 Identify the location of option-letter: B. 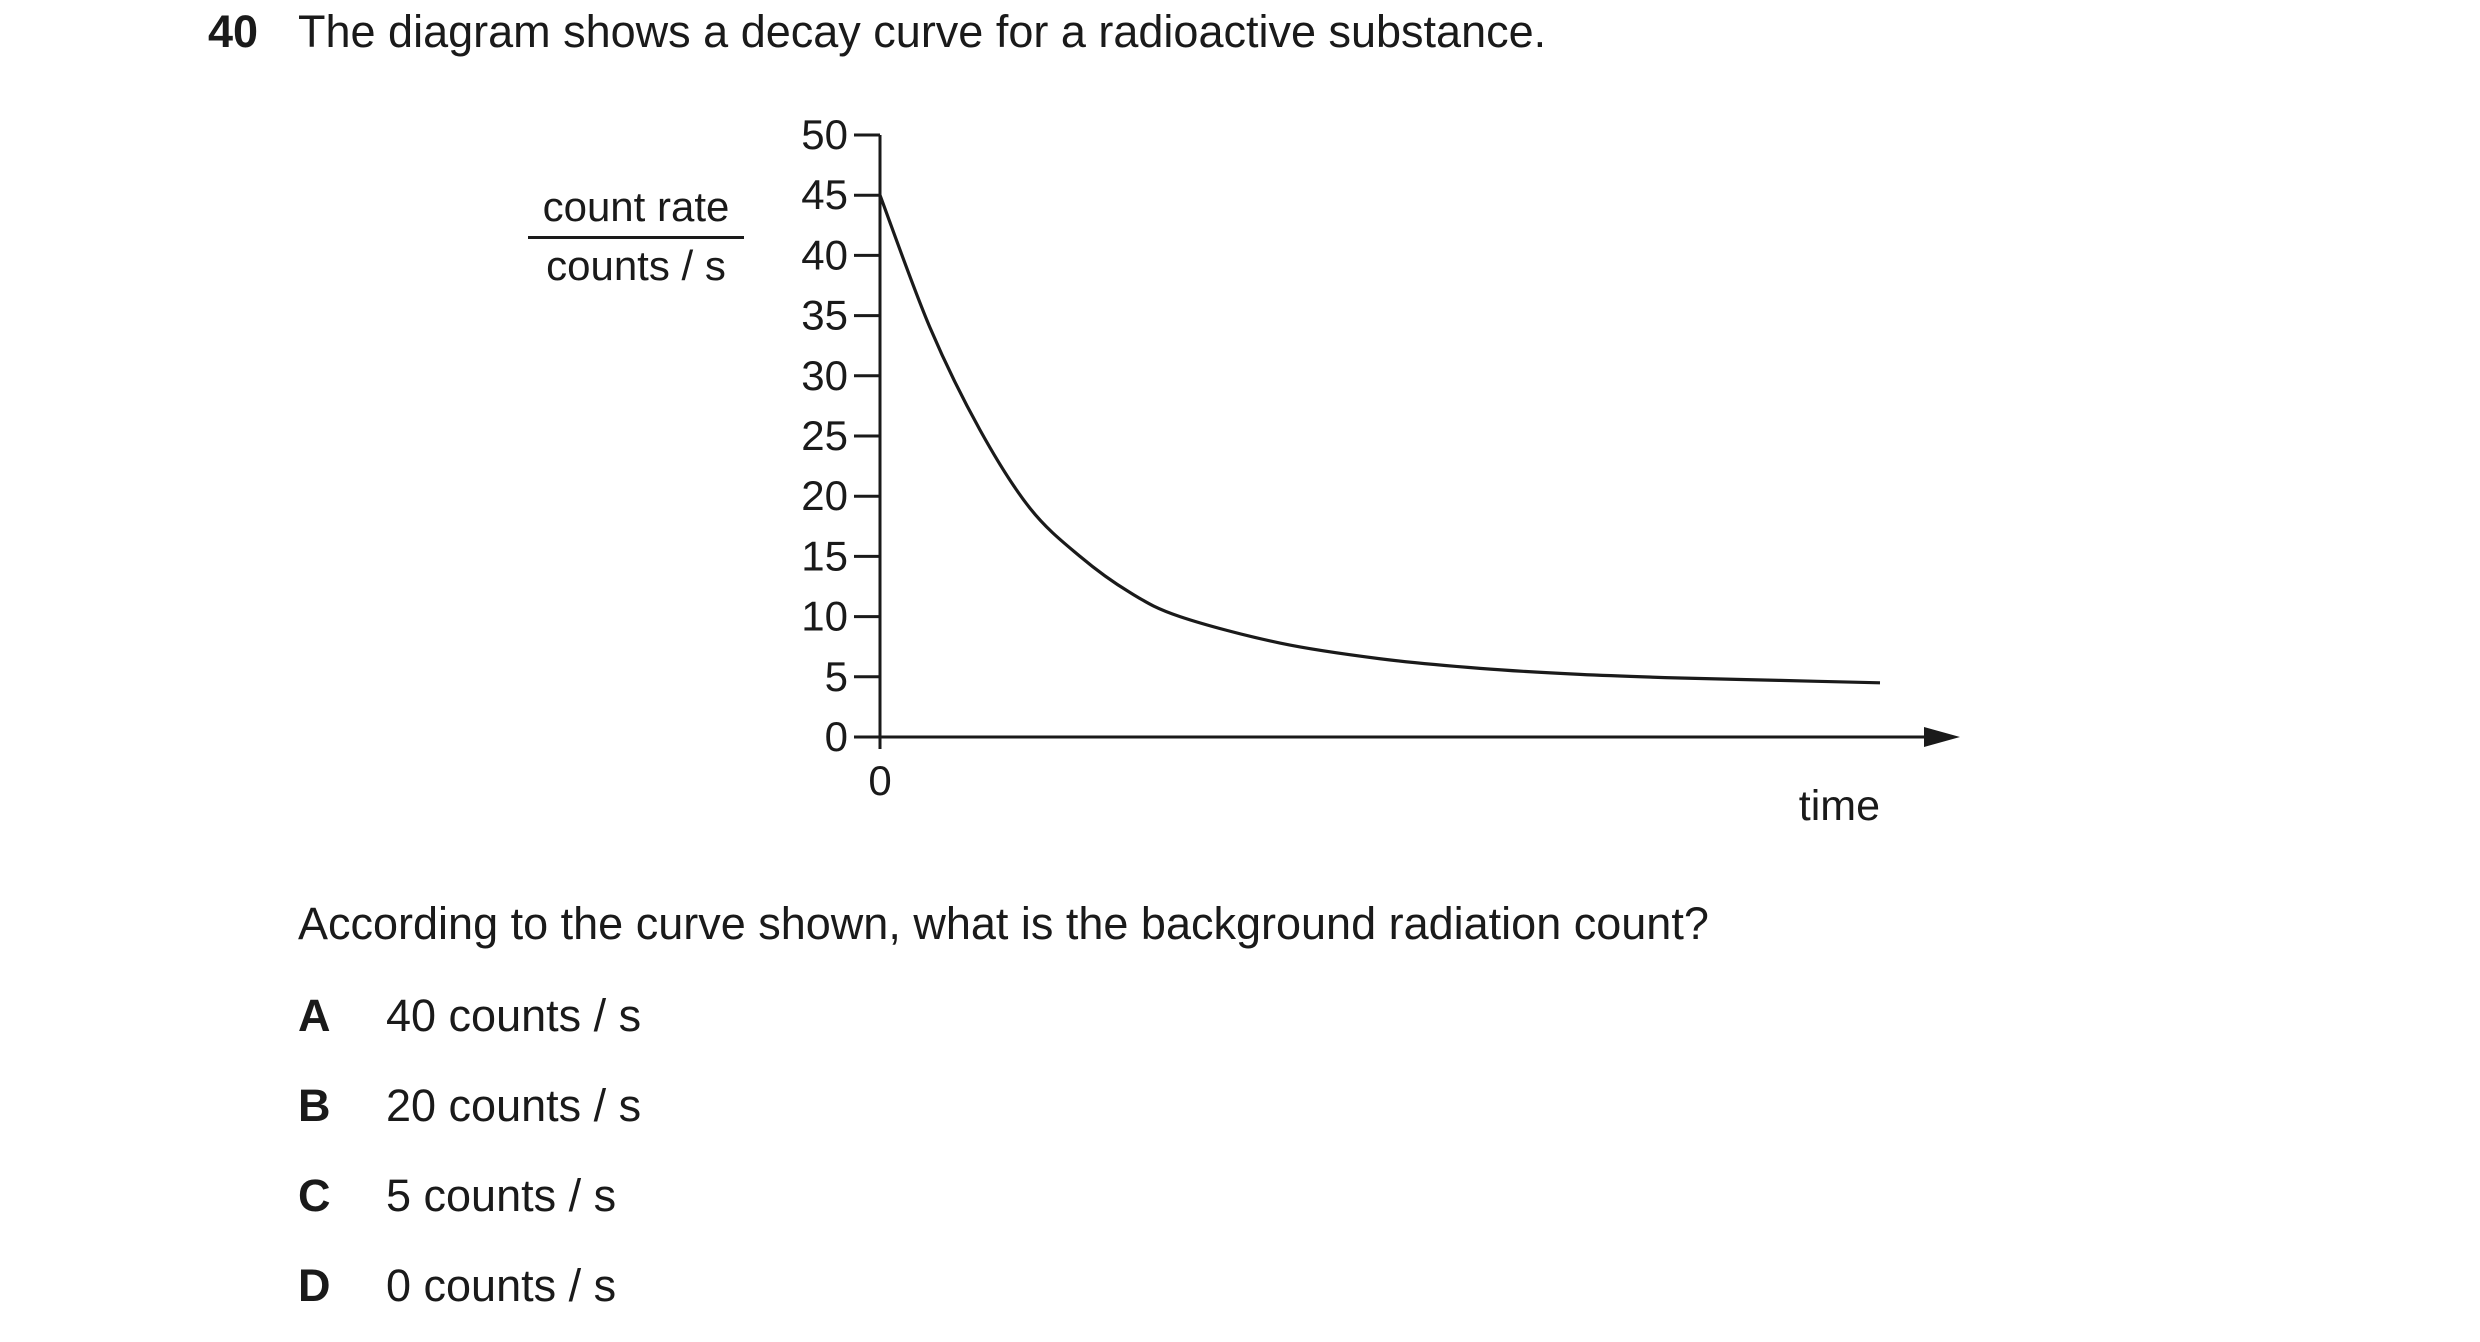
(314, 1105).